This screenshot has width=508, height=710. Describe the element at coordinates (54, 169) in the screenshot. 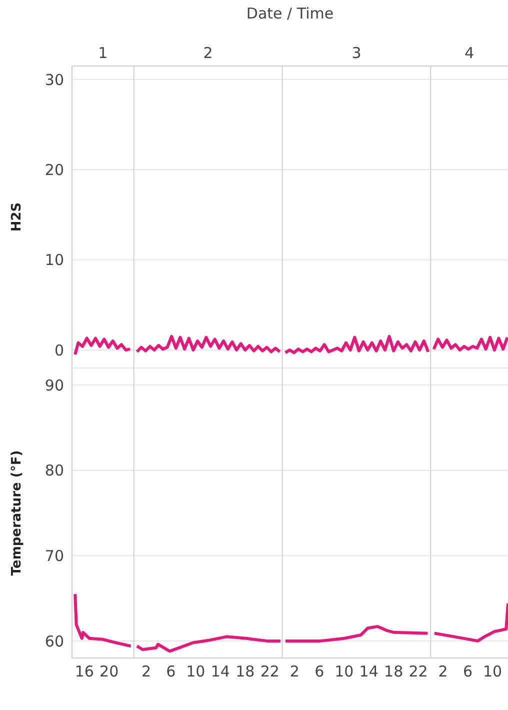

I see `y-tick-label: 20` at that location.